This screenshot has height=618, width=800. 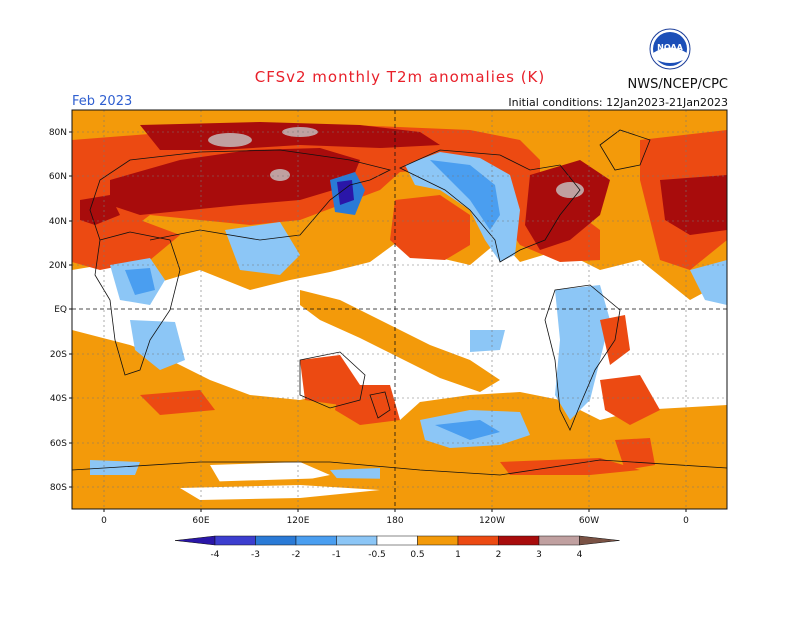 I want to click on colorbar-label: -2, so click(x=296, y=555).